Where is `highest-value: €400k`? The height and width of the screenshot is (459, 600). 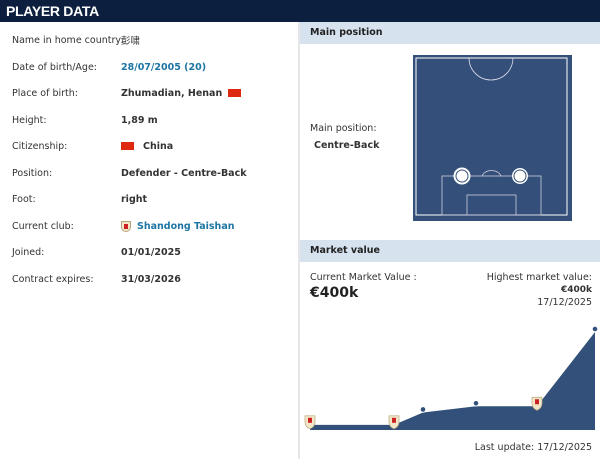
highest-value: €400k is located at coordinates (576, 290).